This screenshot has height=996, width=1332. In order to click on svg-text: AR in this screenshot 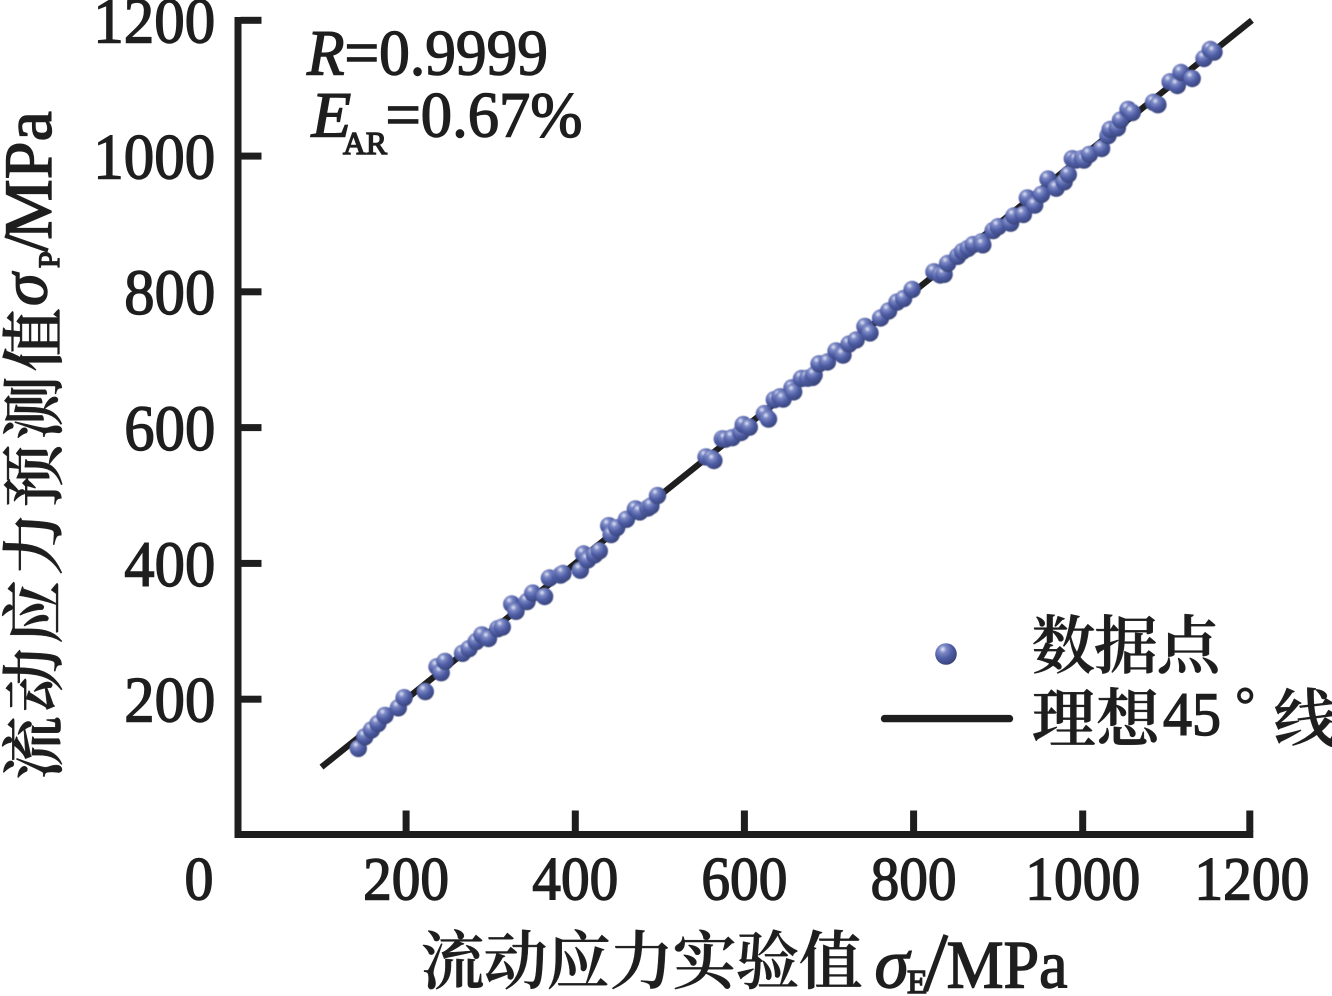, I will do `click(365, 143)`.